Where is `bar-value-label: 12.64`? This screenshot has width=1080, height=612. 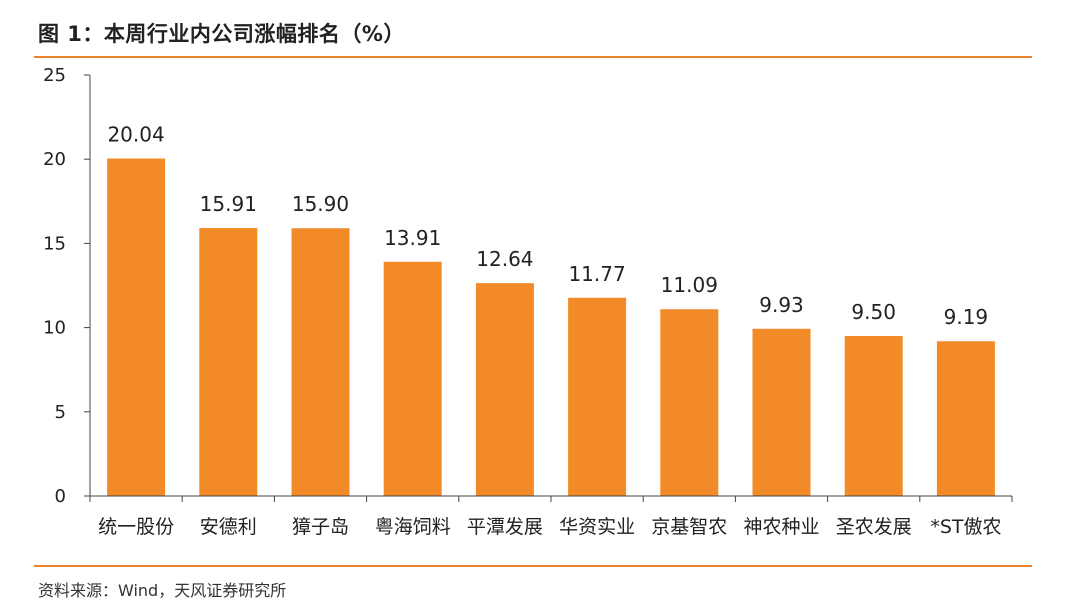
bar-value-label: 12.64 is located at coordinates (504, 259).